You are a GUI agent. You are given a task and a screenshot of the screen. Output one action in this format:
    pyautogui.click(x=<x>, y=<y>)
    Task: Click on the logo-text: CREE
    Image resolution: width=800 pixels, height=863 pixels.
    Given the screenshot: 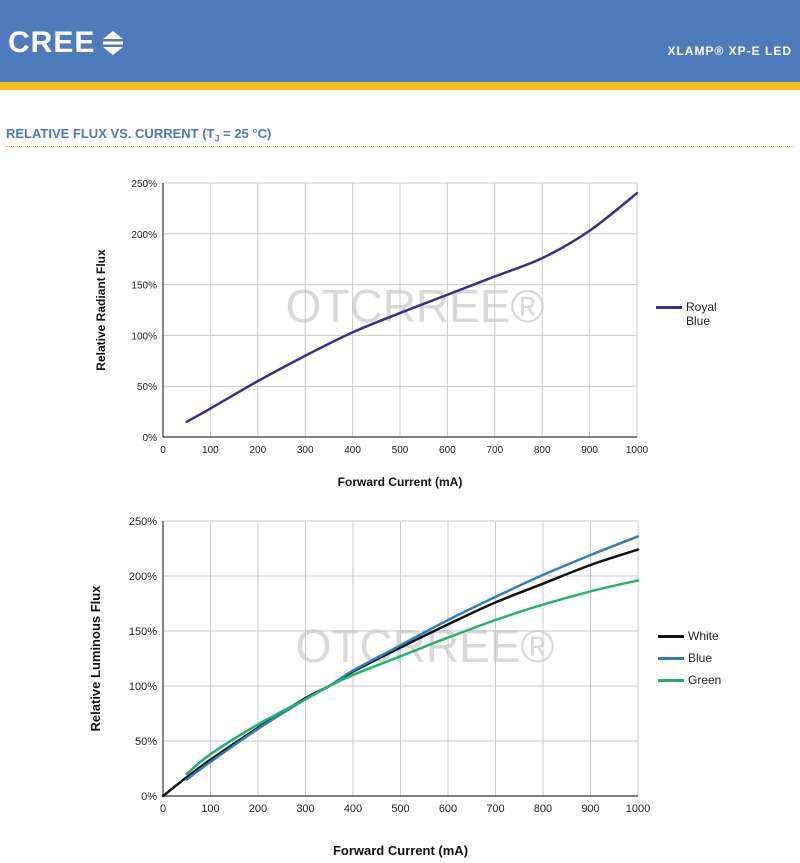 What is the action you would take?
    pyautogui.click(x=52, y=42)
    